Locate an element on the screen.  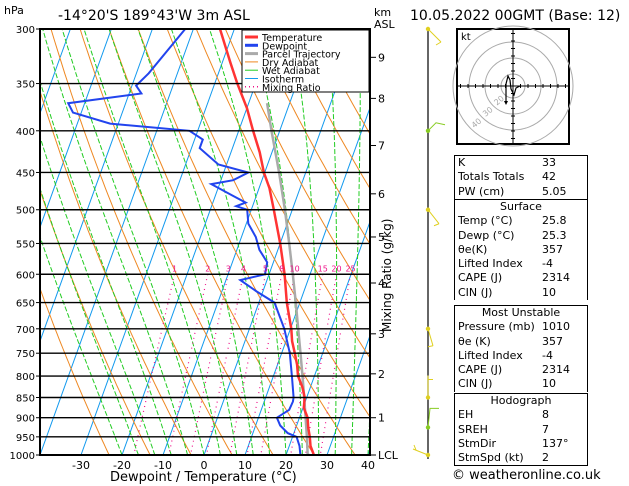
hodograph-stats-title: Hodograph is located at coordinates (521, 400).